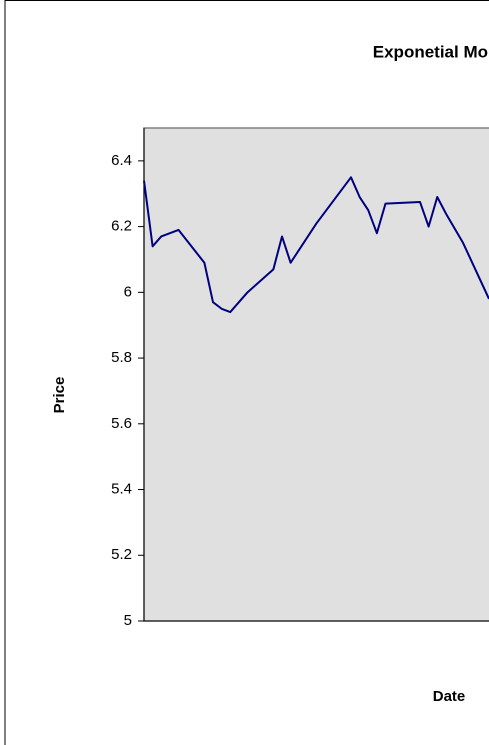  I want to click on y-tick-label: 5.8, so click(121, 357).